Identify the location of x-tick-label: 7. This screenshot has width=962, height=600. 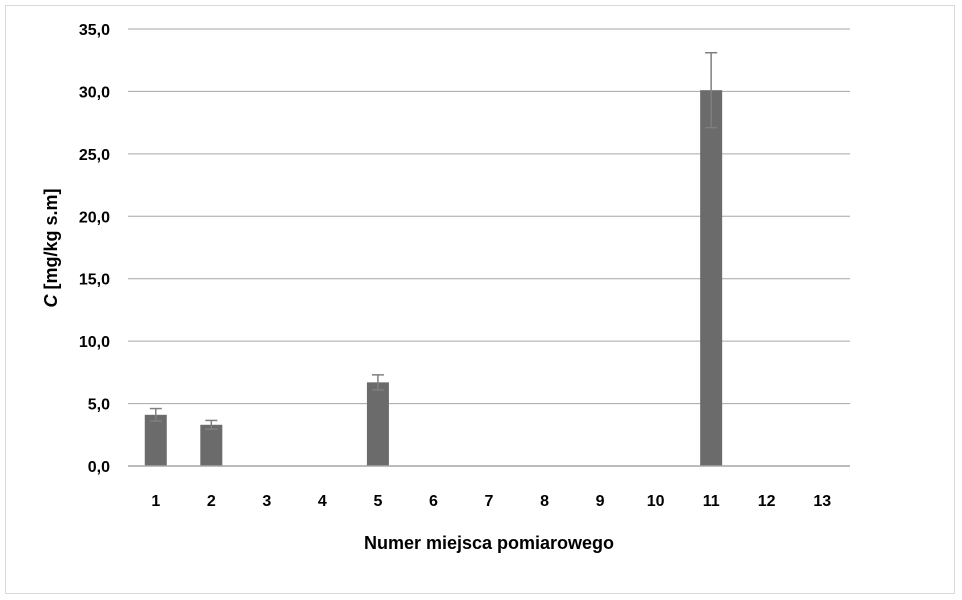
(489, 501).